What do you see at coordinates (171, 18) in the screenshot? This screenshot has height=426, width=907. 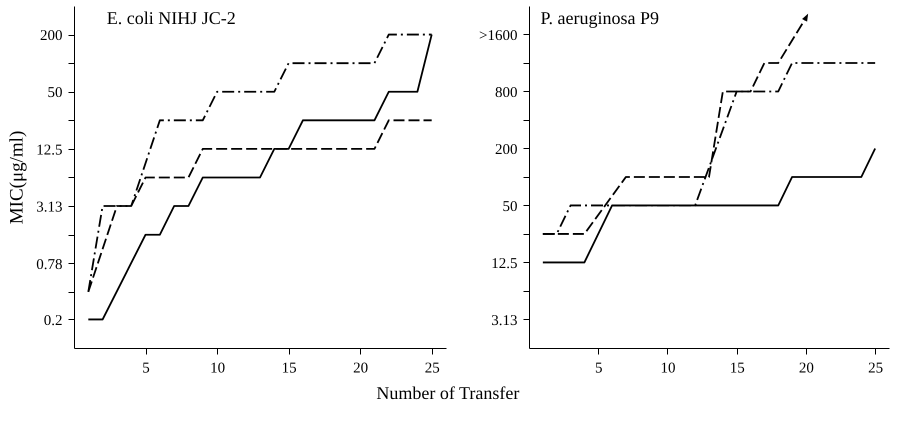 I see `chart-title: E. coli NIHJ JC-2` at bounding box center [171, 18].